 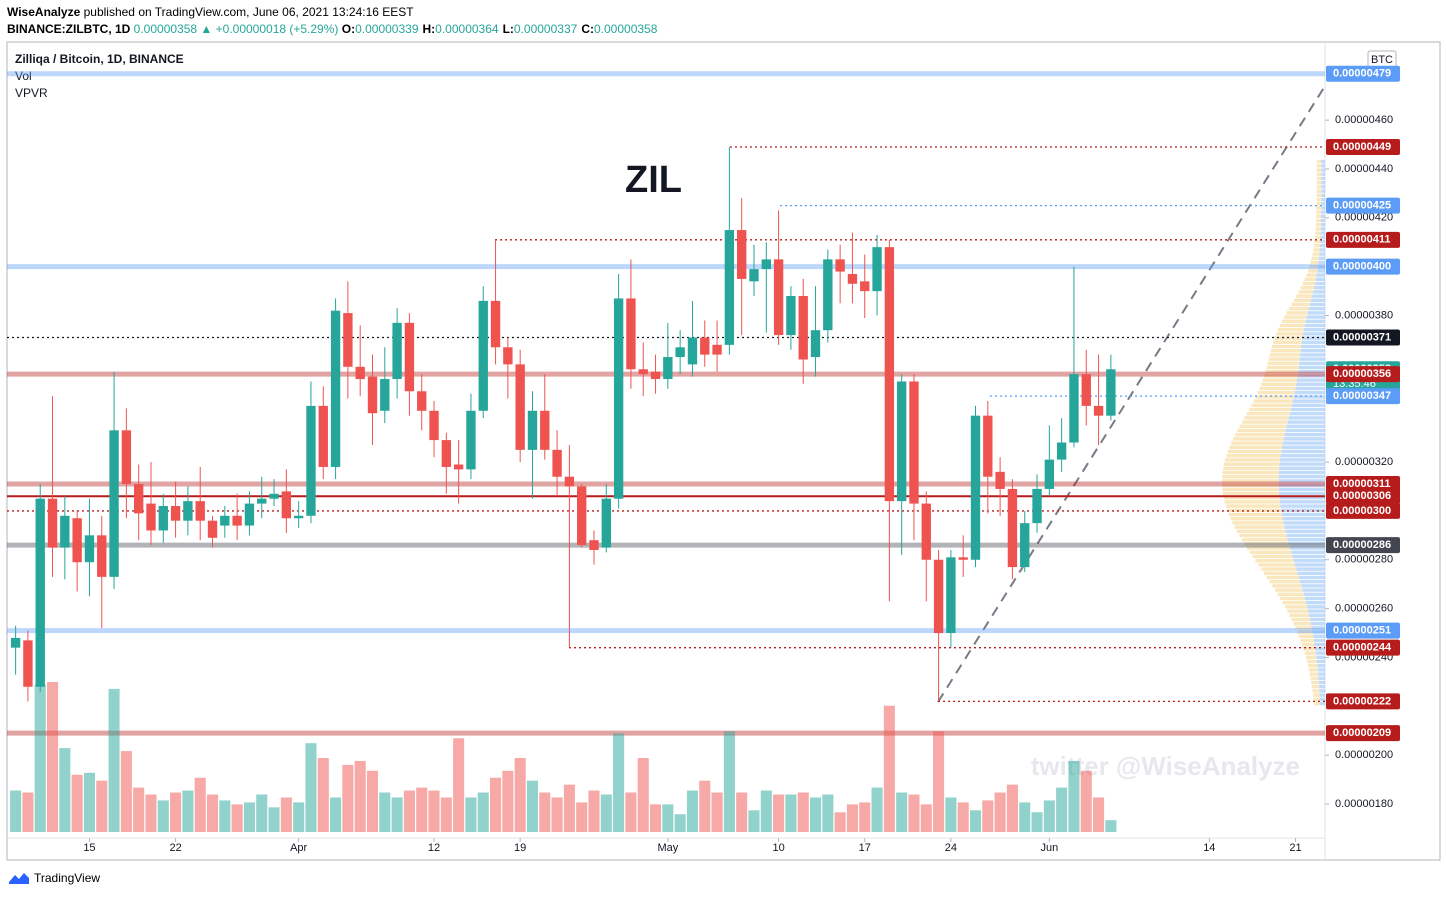 I want to click on ohlc-value: 0.00000337, so click(x=545, y=29).